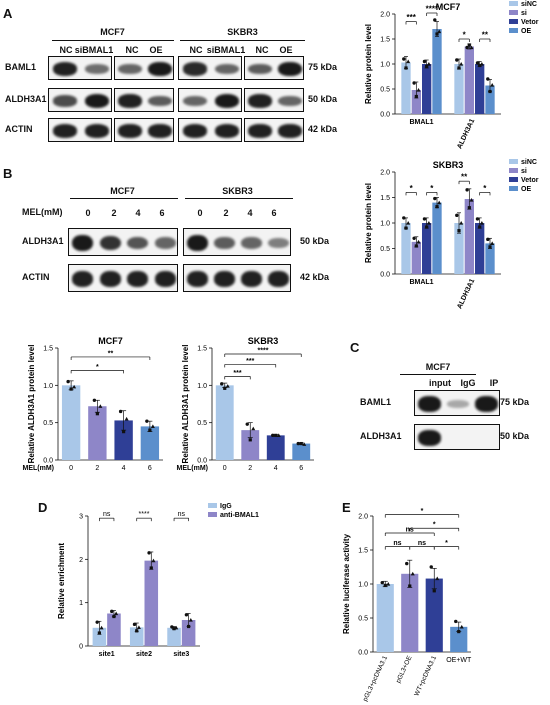 The height and width of the screenshot is (705, 550). I want to click on x-tick-label: 2, so click(97, 468).